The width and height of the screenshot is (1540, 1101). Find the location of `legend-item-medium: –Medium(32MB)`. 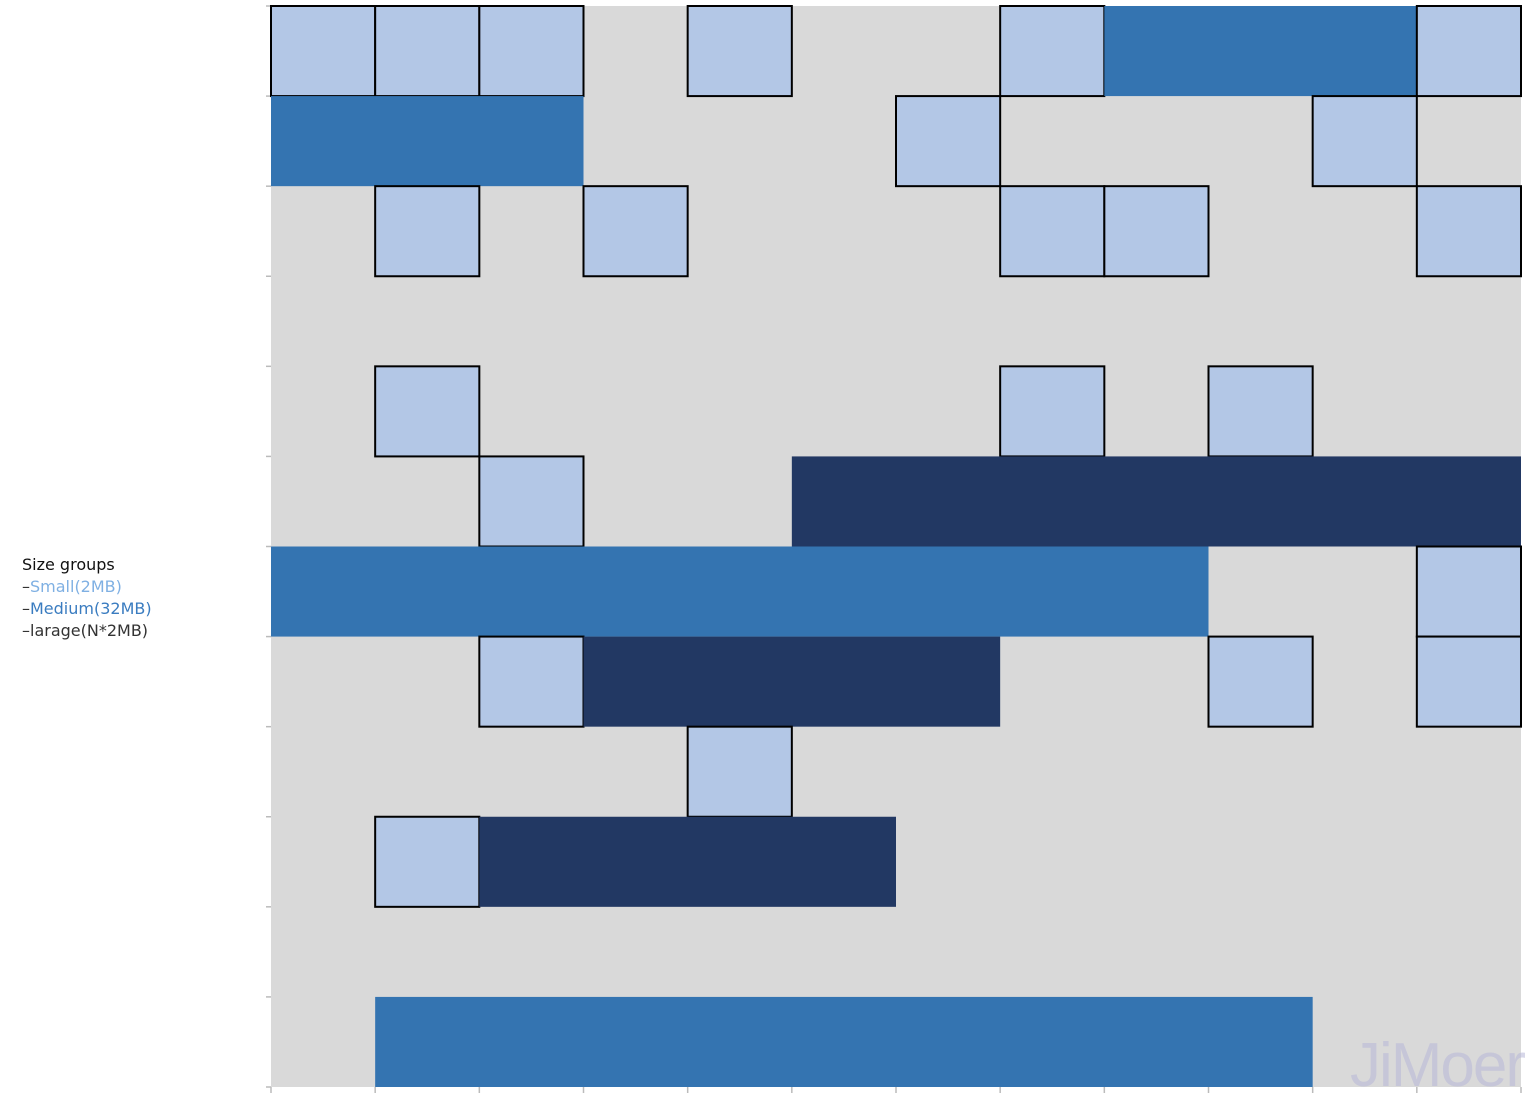

legend-item-medium: –Medium(32MB) is located at coordinates (87, 608).